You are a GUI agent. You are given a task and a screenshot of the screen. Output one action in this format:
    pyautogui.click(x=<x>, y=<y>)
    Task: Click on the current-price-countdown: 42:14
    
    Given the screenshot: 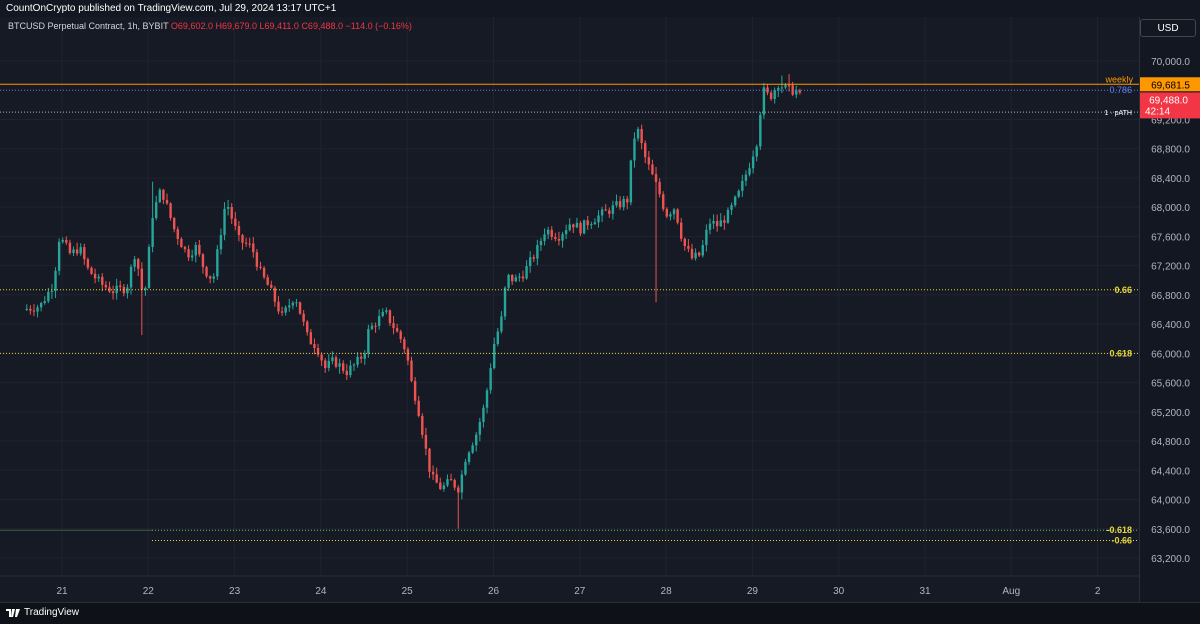 What is the action you would take?
    pyautogui.click(x=1157, y=111)
    